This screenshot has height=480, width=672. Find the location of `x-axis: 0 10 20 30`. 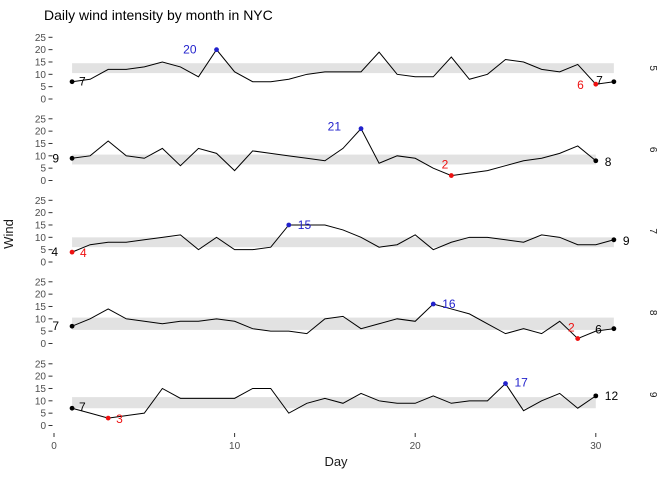

x-axis: 0 10 20 30 is located at coordinates (326, 442).